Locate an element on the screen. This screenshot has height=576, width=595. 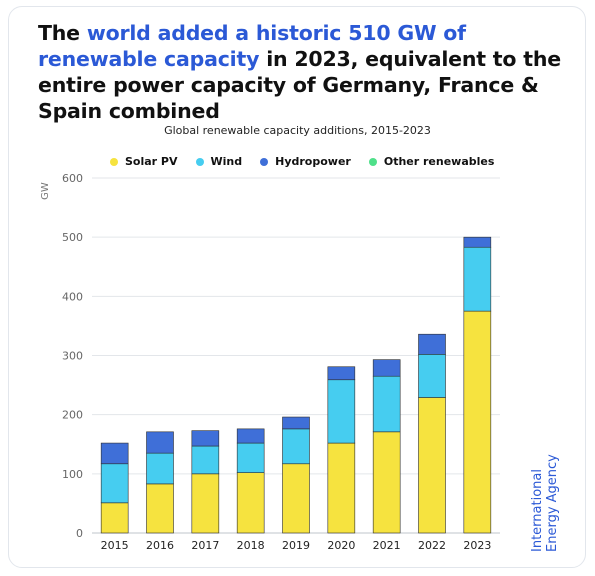
legend-item-other: Other renewables is located at coordinates (431, 161).